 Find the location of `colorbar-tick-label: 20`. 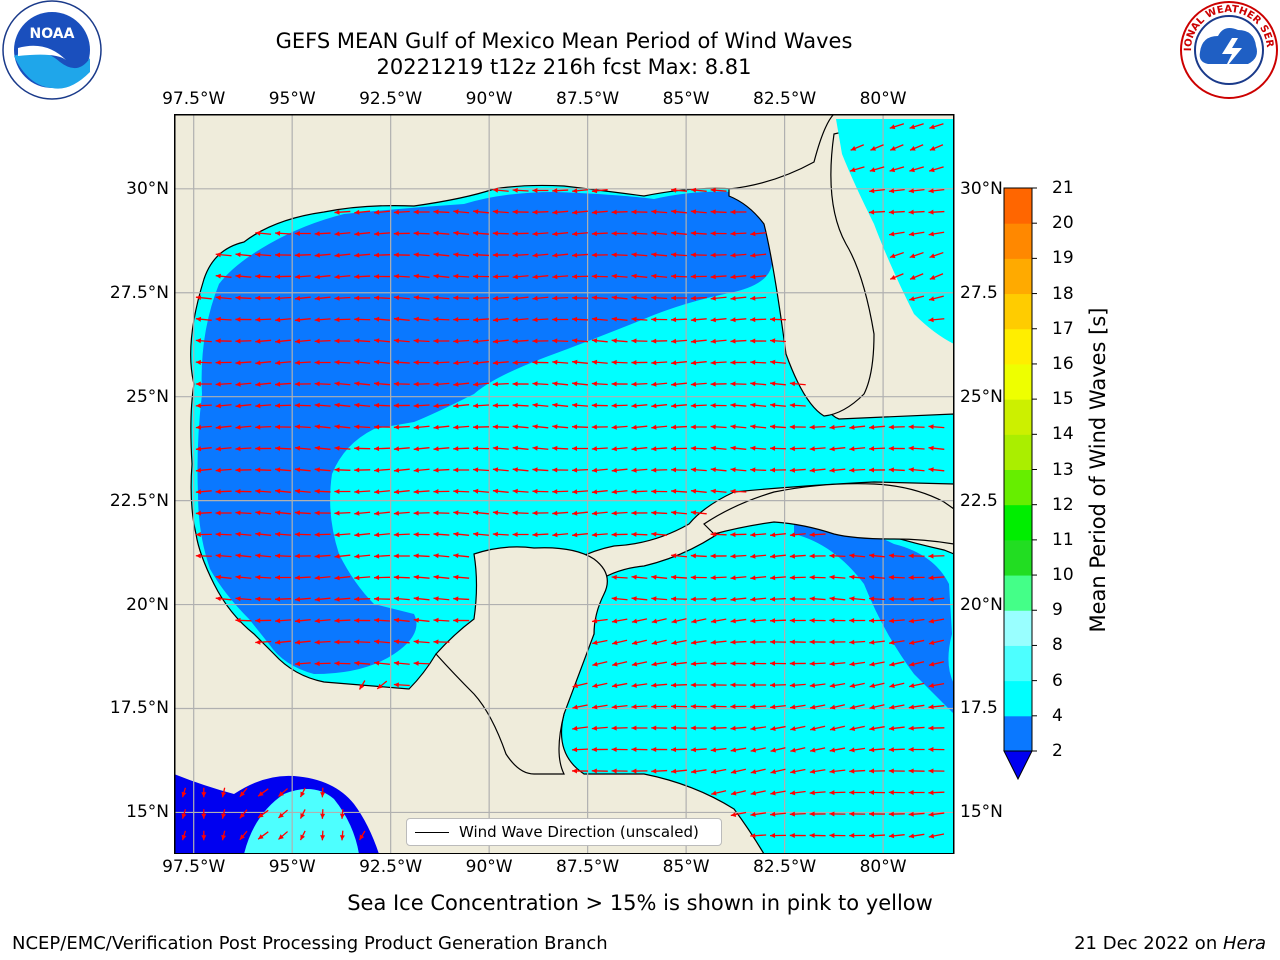

colorbar-tick-label: 20 is located at coordinates (1063, 223).